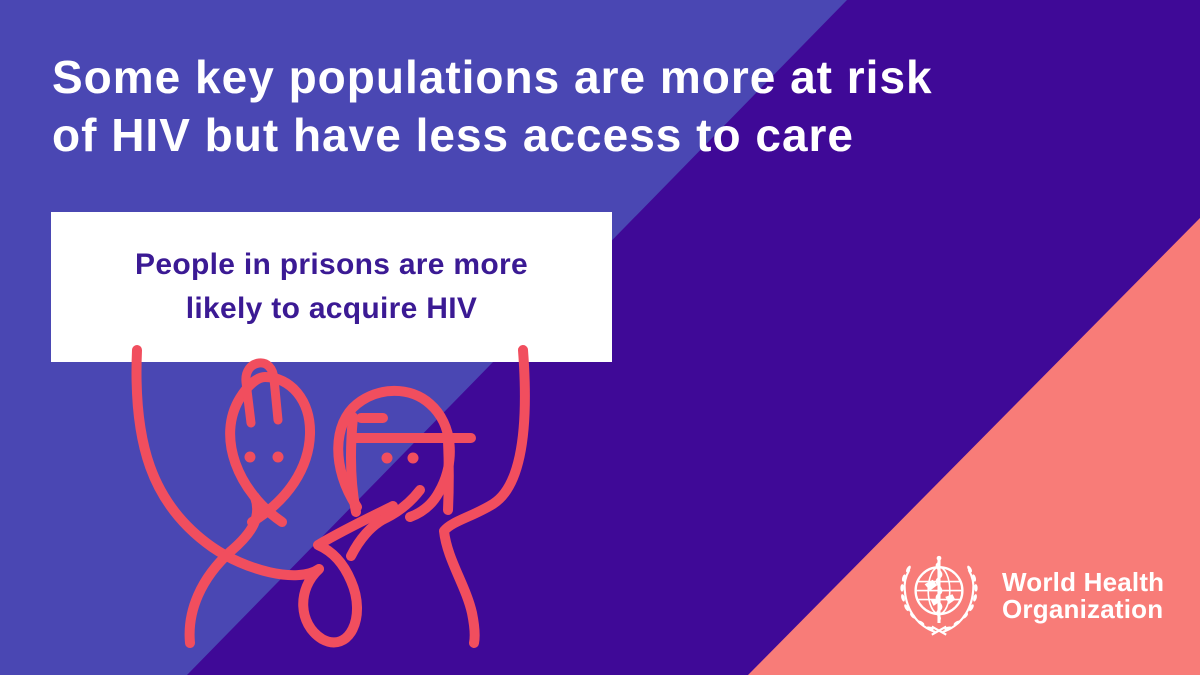 This screenshot has height=675, width=1200. I want to click on who-logo: World Health Organization, so click(1030, 596).